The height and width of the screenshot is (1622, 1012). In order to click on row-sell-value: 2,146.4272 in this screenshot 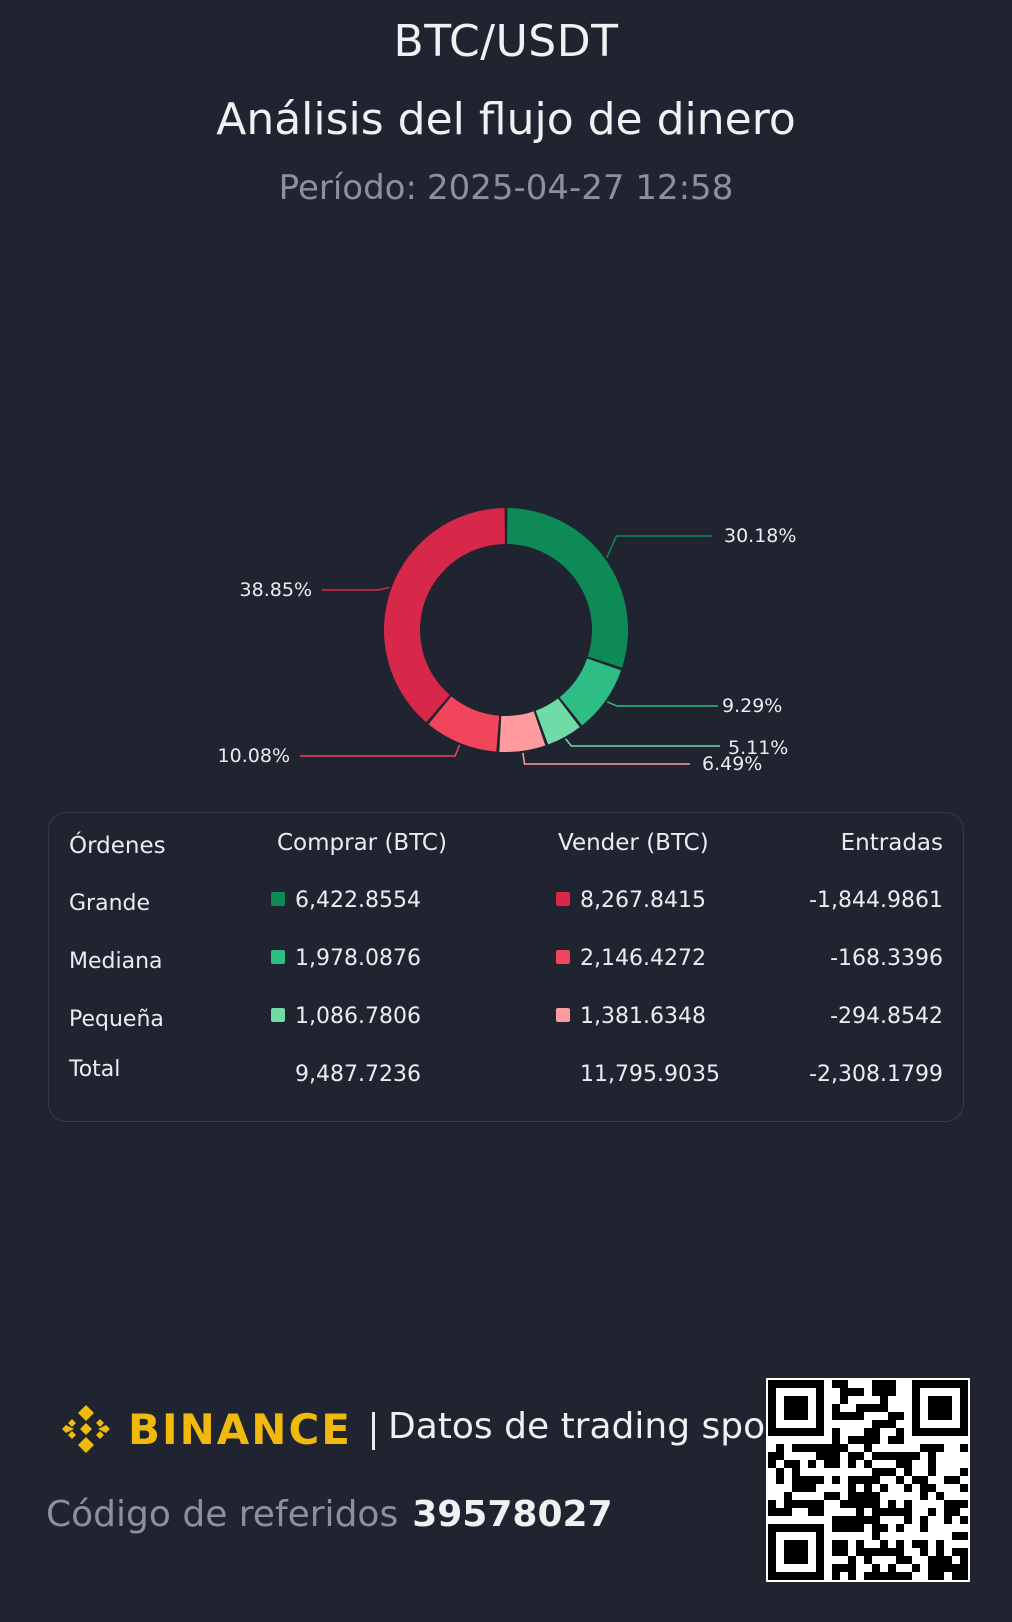, I will do `click(631, 958)`.